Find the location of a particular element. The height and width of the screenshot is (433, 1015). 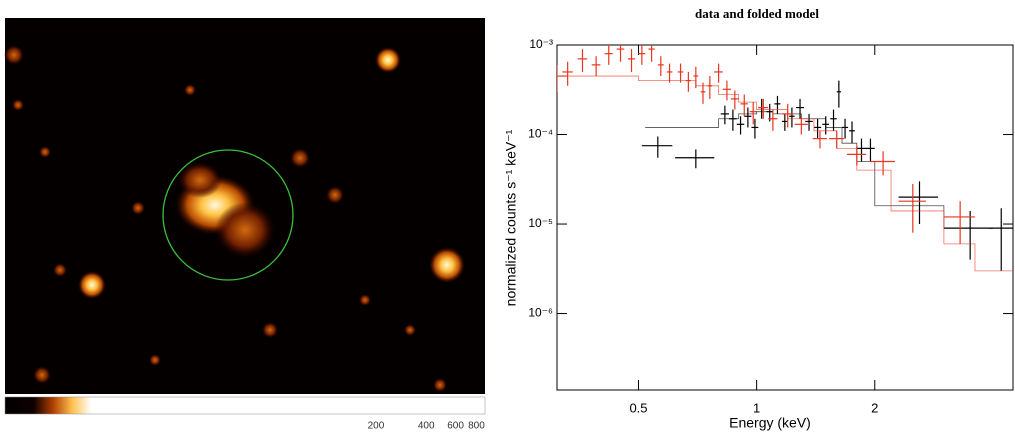

x-tick-label: 1 is located at coordinates (756, 407).